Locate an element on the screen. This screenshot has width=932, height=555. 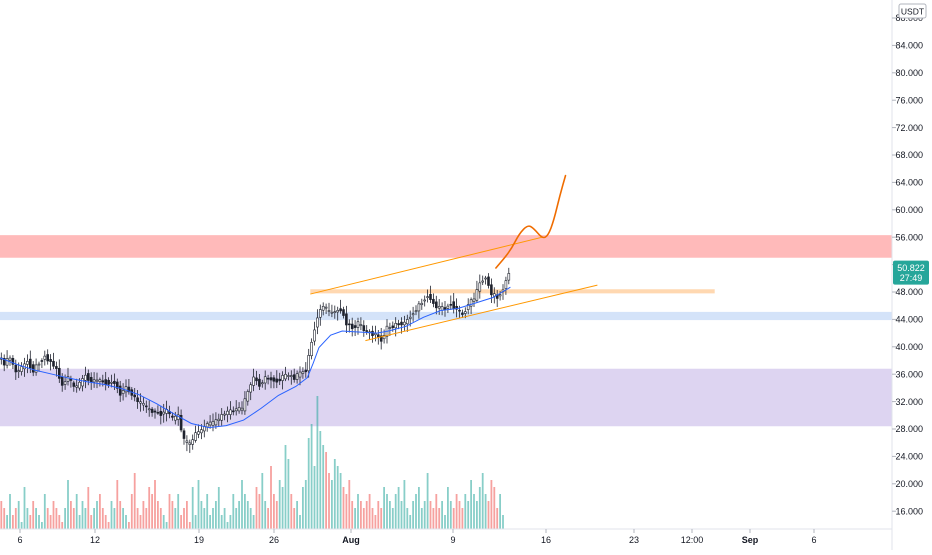
price-tick-label: 64.000 is located at coordinates (909, 183).